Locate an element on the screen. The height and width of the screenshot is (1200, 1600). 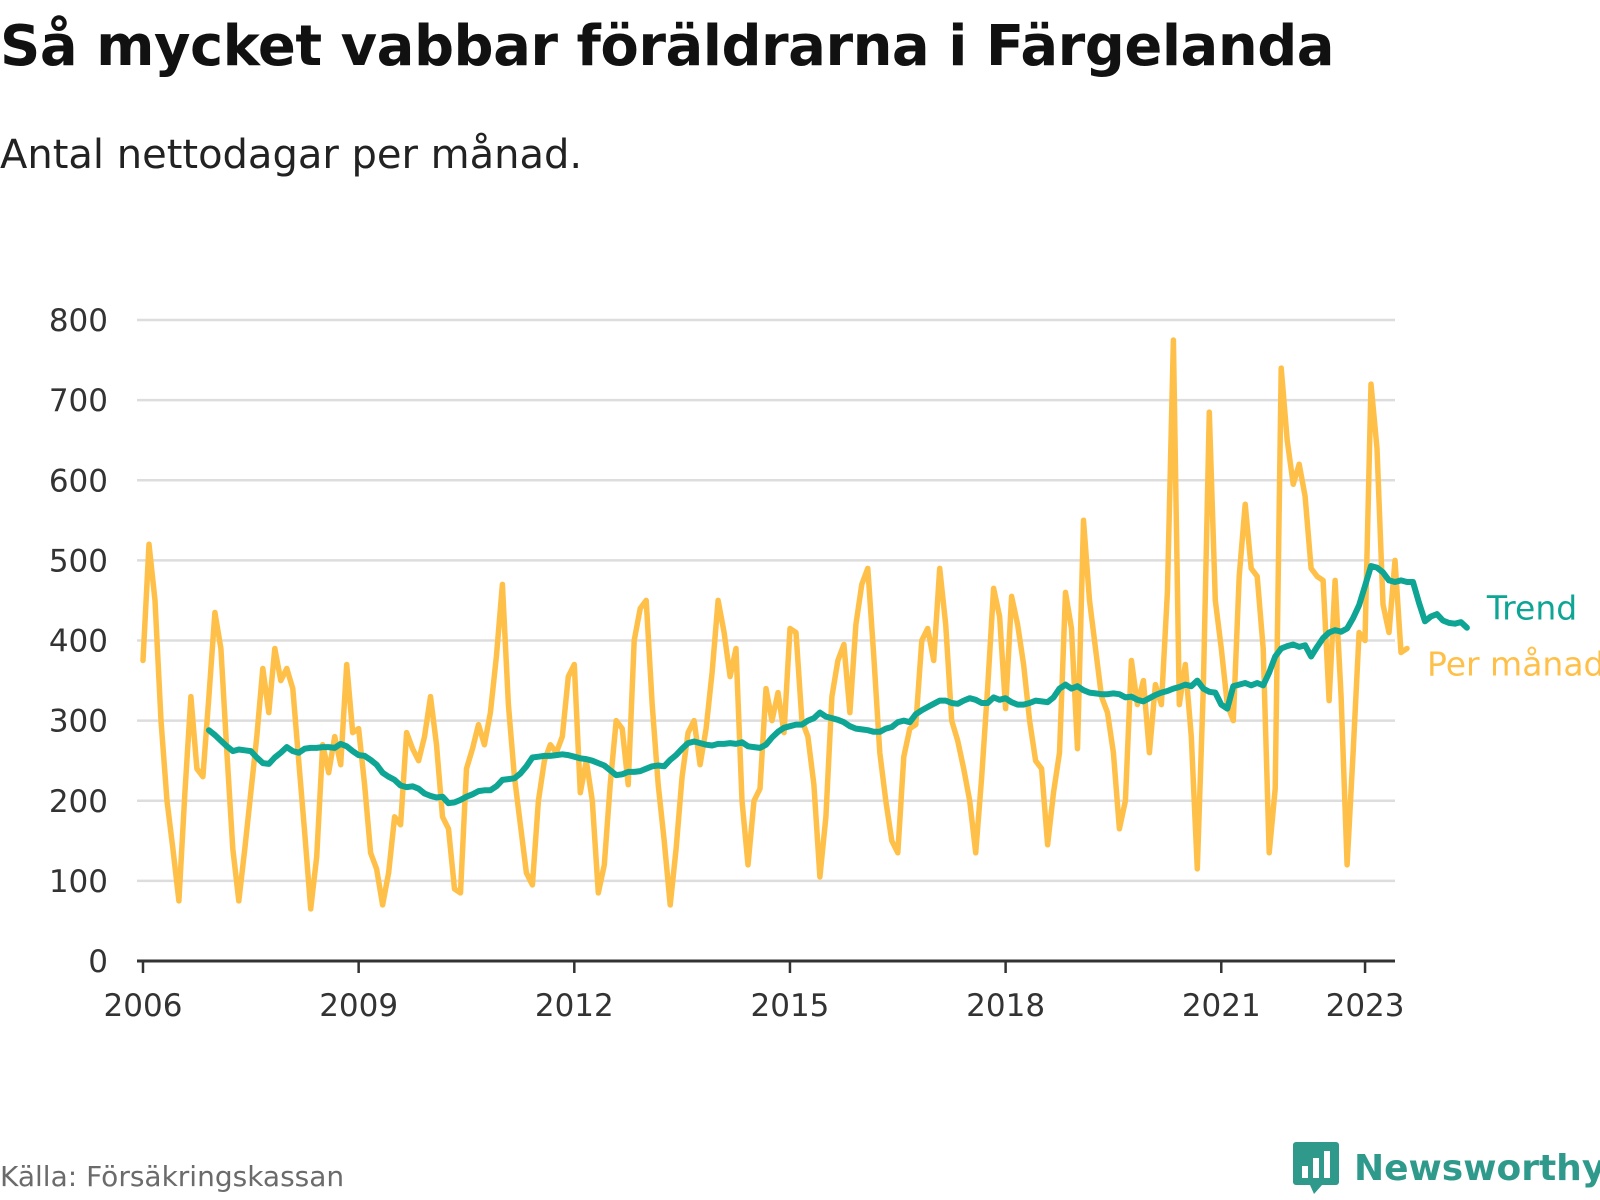
series-label-trend: Trend is located at coordinates (1531, 608).